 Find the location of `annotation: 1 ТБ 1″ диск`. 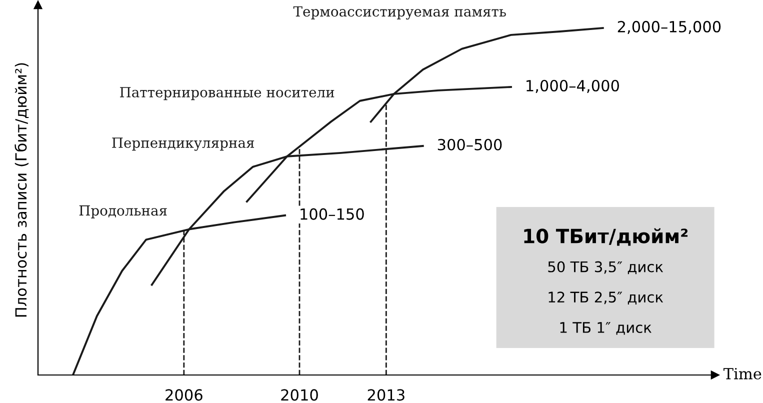

annotation: 1 ТБ 1″ диск is located at coordinates (606, 328).